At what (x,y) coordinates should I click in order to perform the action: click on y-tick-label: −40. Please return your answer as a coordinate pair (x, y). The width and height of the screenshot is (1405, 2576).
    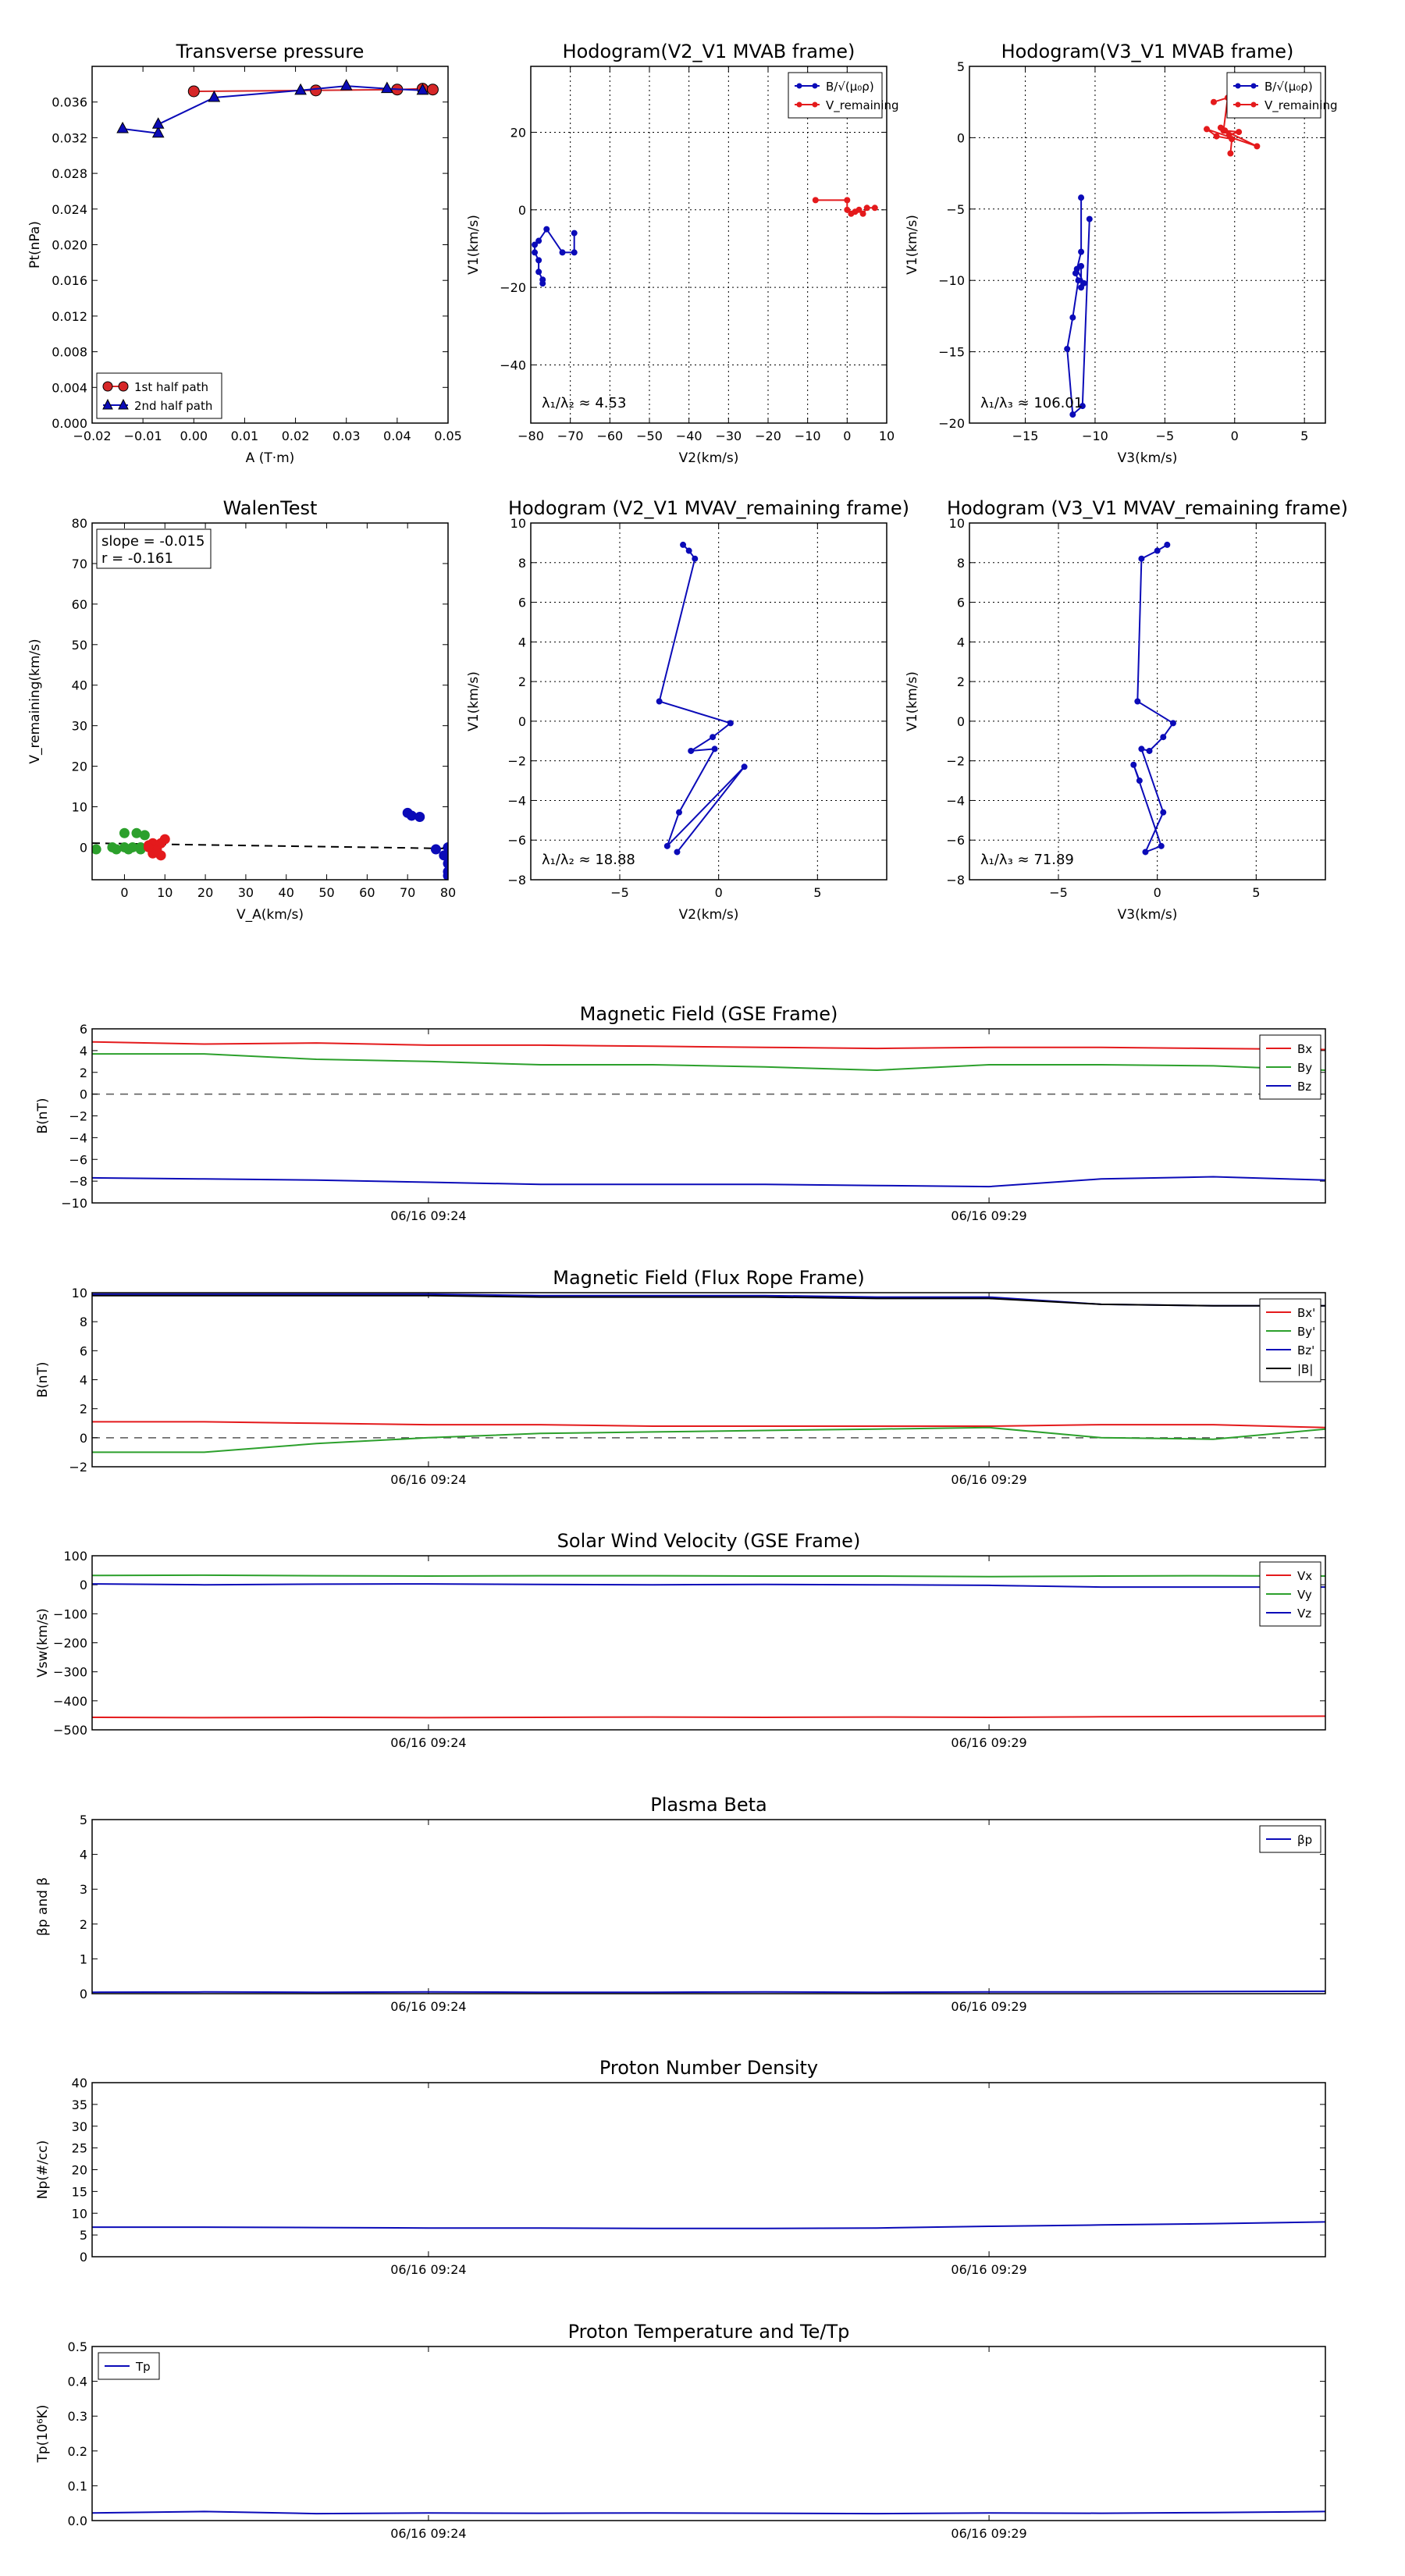
    Looking at the image, I should click on (513, 365).